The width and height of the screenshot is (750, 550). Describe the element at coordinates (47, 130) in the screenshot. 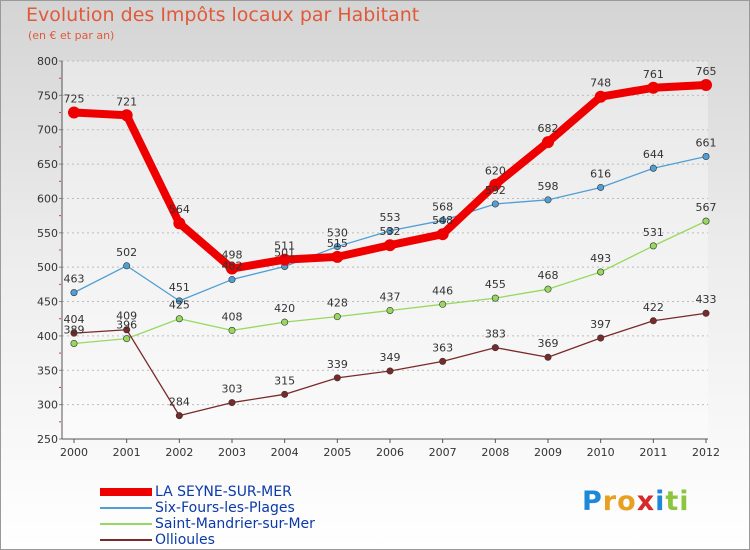

I see `y-tick-label: 700` at that location.